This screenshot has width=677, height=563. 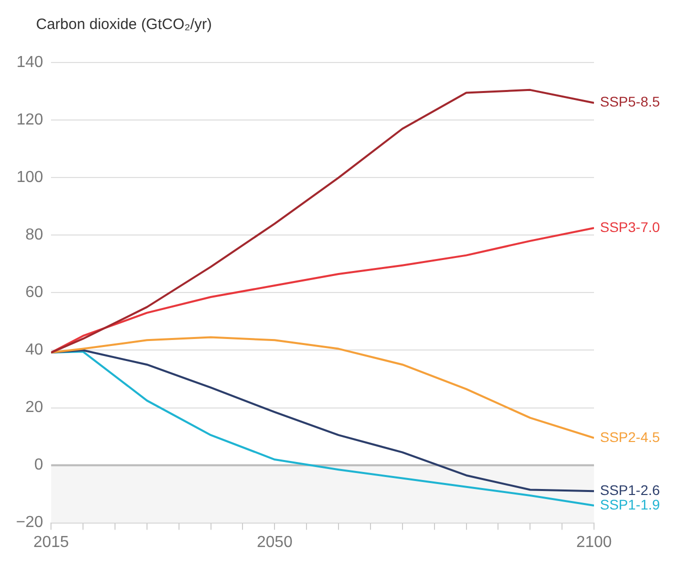 I want to click on y-tick-label: 40, so click(x=34, y=350).